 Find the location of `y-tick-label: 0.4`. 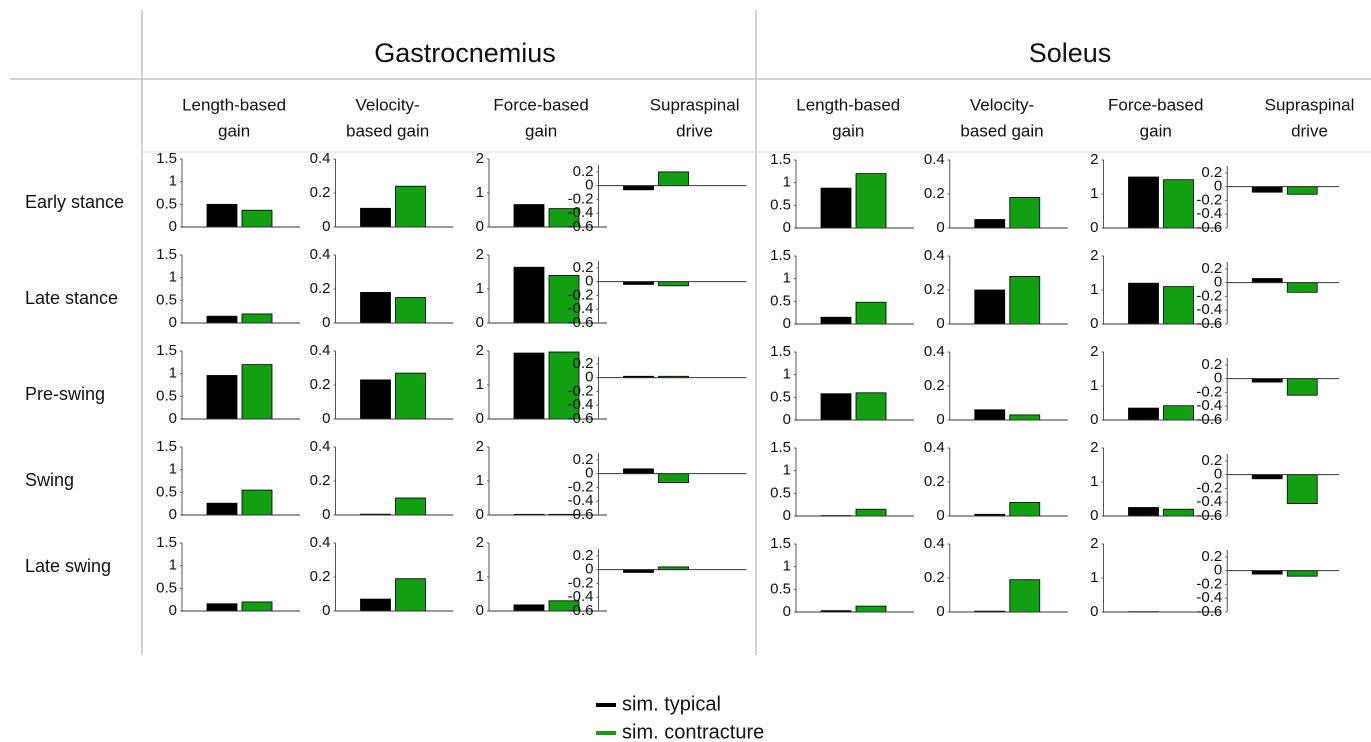

y-tick-label: 0.4 is located at coordinates (320, 254).